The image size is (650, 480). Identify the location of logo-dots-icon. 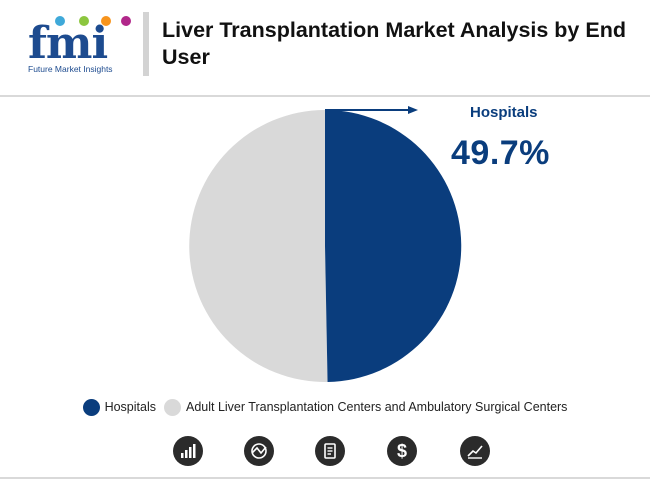
(93, 21).